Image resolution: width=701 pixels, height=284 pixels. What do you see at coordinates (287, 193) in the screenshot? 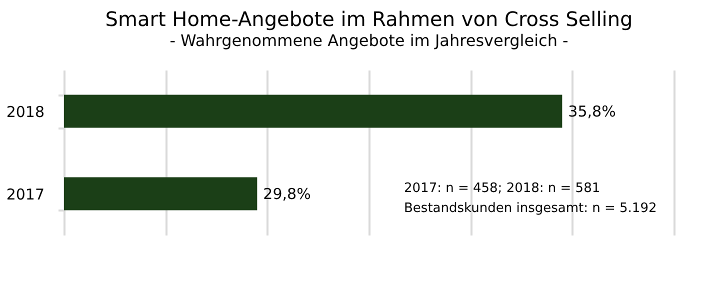
I see `data-label: 29,8%` at bounding box center [287, 193].